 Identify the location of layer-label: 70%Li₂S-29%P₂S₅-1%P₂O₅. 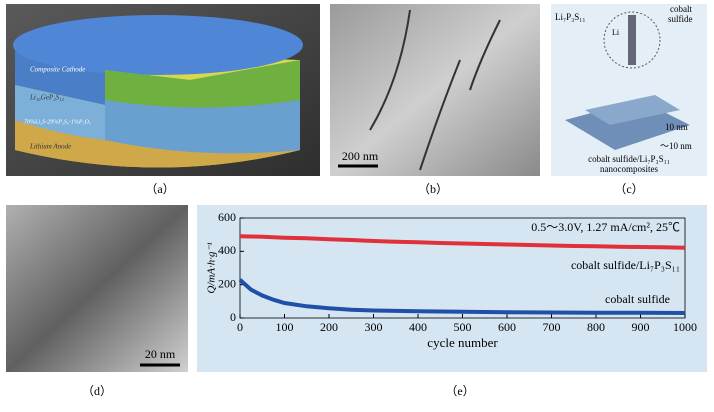
(57, 122).